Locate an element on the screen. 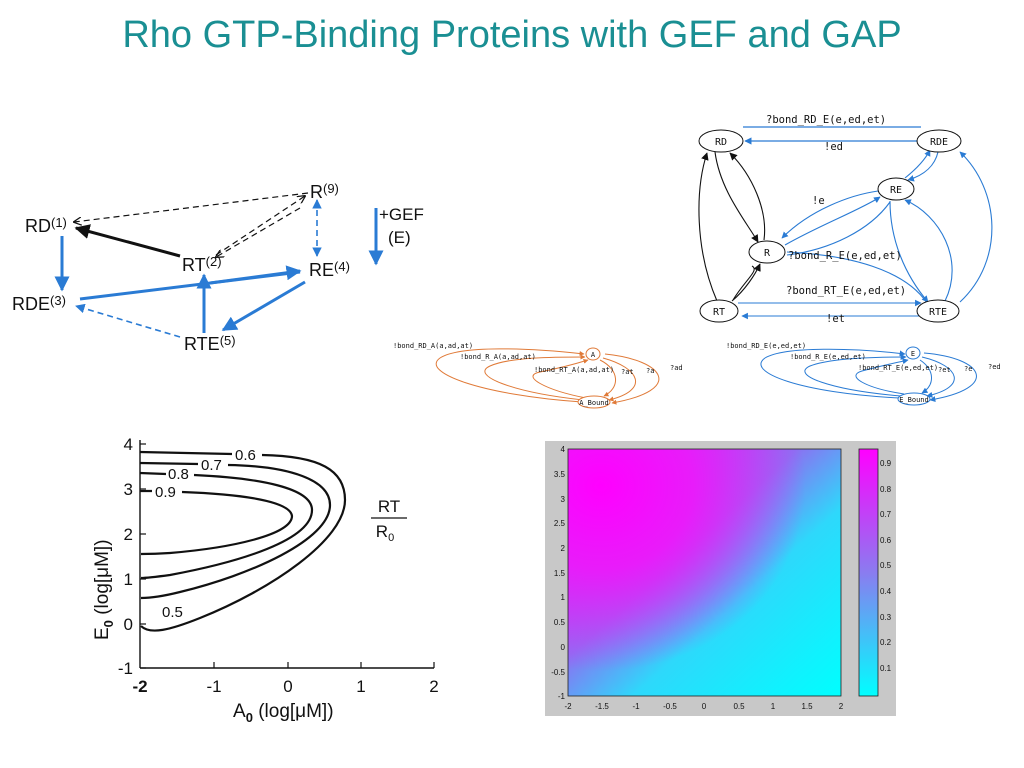  heatmap-yticks: 4 3.5 3 2.5 2 1.5 1 0.5 0 -0.5 -1 is located at coordinates (558, 573).